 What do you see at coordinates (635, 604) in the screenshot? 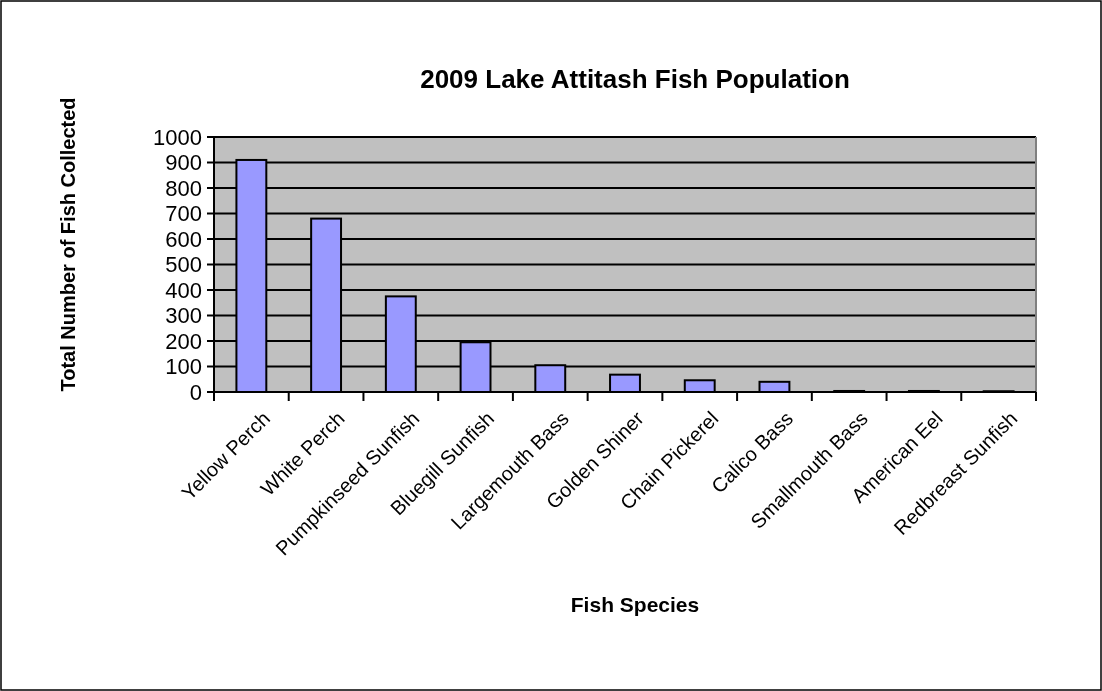
I see `x-axis-title: Fish Species` at bounding box center [635, 604].